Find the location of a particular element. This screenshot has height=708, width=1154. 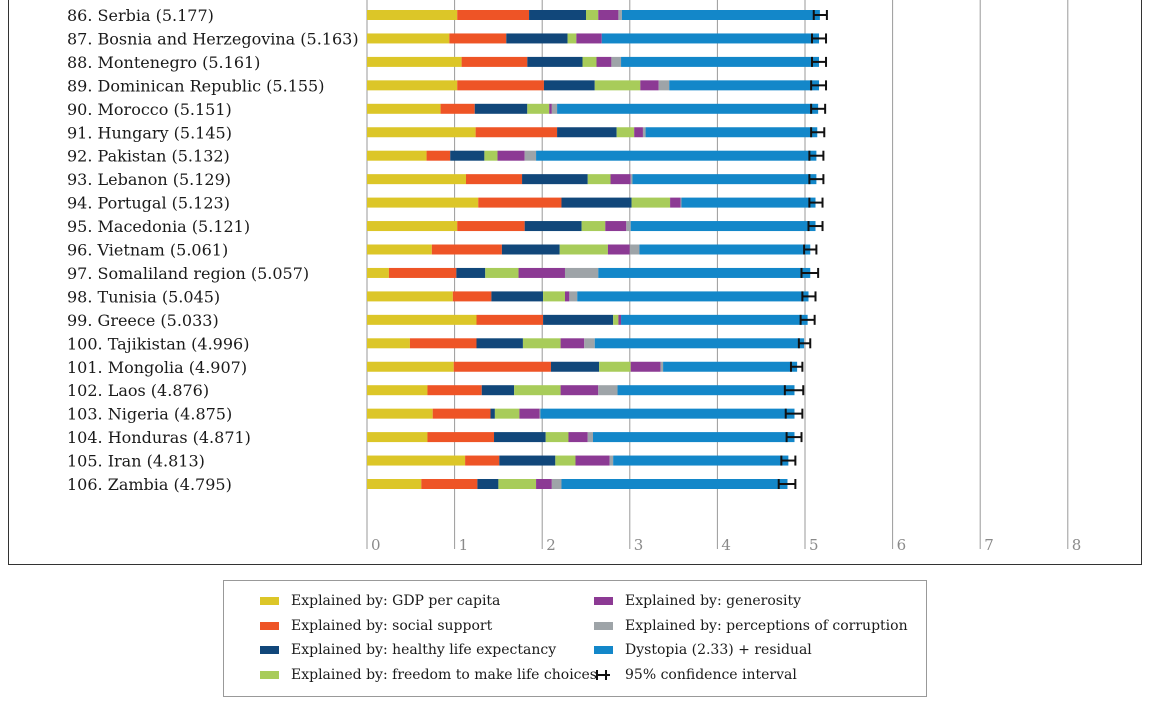

x-tick-label: 2 is located at coordinates (551, 545).